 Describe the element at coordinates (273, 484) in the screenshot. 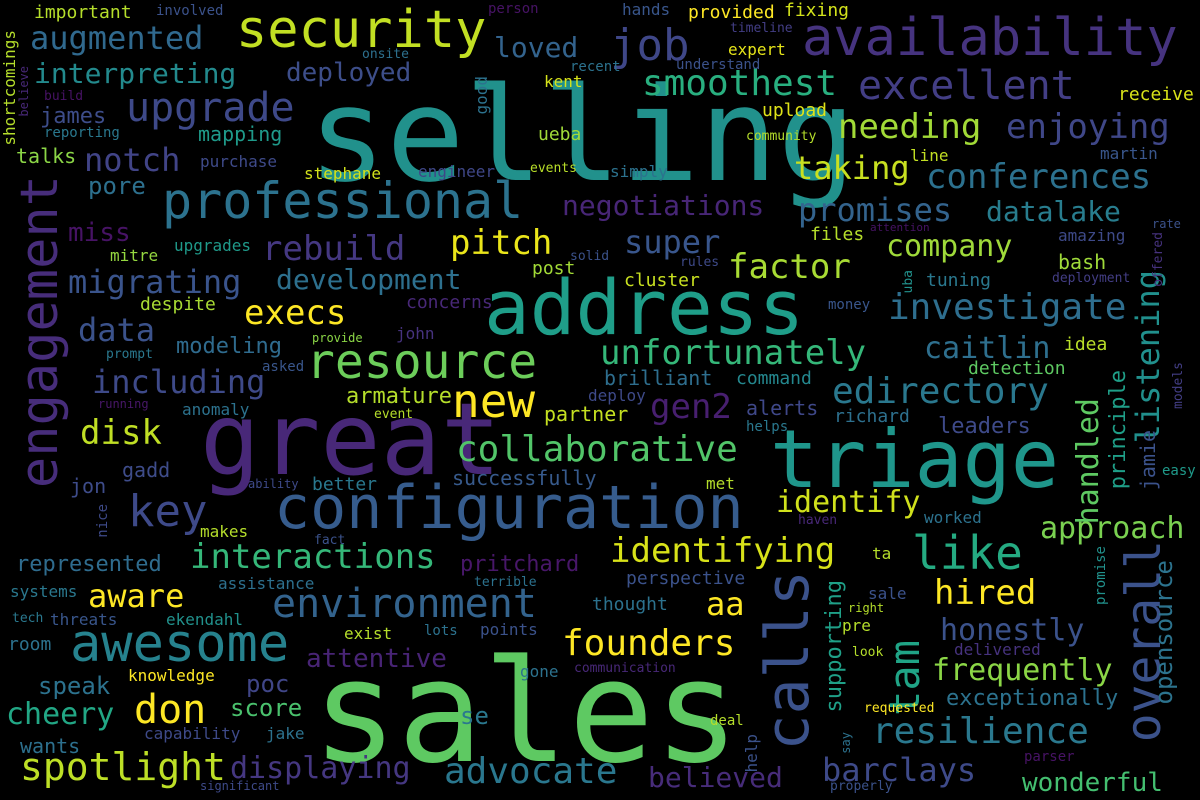

I see `word-ability: ability` at that location.